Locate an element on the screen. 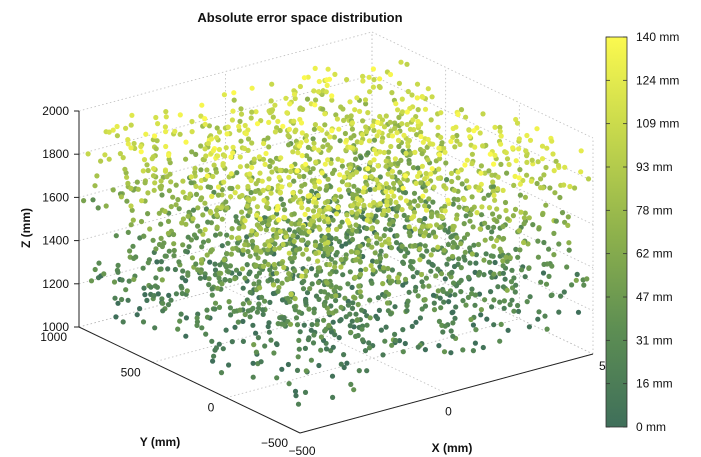 Image resolution: width=701 pixels, height=457 pixels. z-tick-label: 1400 is located at coordinates (55, 241).